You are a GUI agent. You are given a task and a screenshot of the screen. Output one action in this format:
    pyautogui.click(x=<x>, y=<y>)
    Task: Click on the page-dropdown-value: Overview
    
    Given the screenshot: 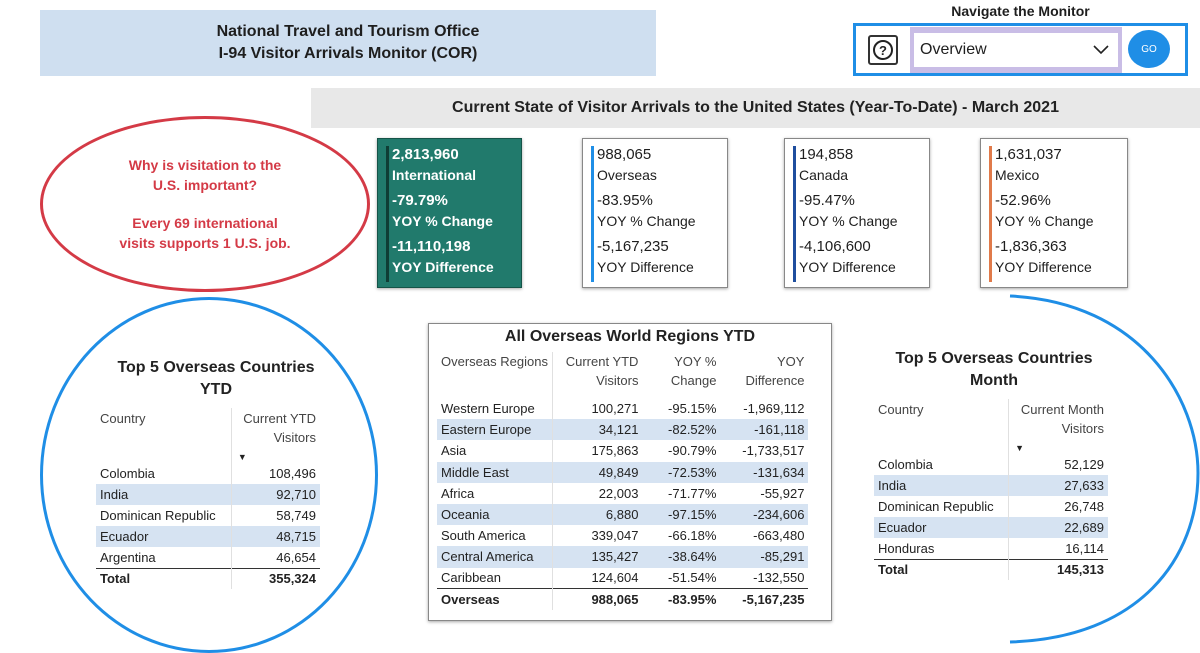 What is the action you would take?
    pyautogui.click(x=953, y=49)
    